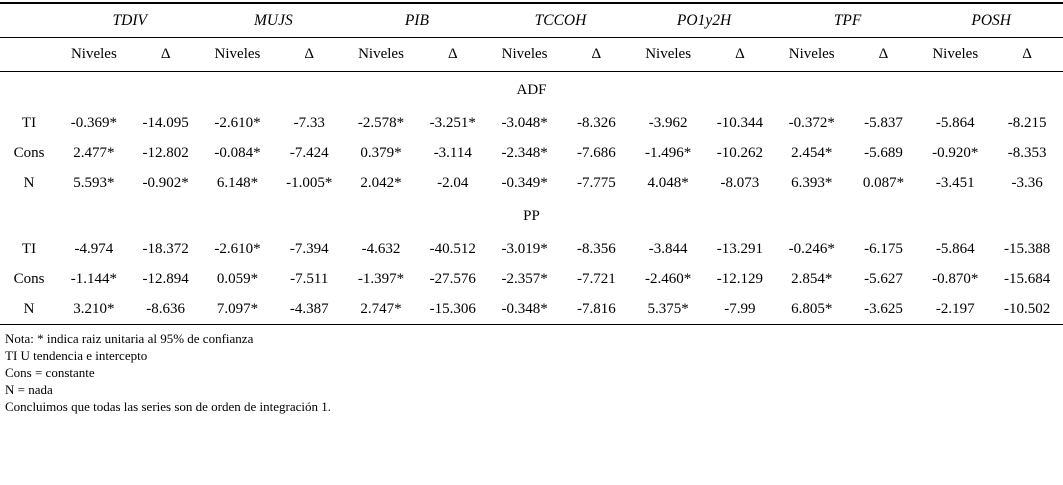  Describe the element at coordinates (94, 122) in the screenshot. I see `data-cell: -0.369*` at that location.